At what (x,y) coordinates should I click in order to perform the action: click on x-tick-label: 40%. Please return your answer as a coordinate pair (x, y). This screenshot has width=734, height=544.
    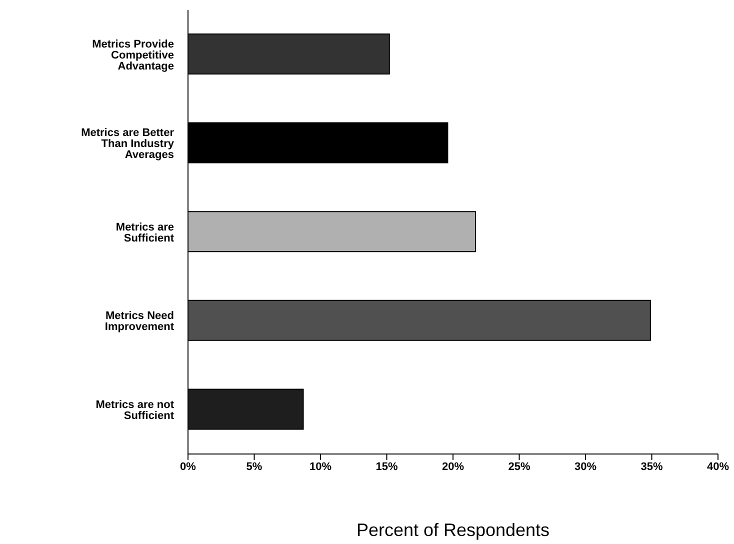
    Looking at the image, I should click on (718, 466).